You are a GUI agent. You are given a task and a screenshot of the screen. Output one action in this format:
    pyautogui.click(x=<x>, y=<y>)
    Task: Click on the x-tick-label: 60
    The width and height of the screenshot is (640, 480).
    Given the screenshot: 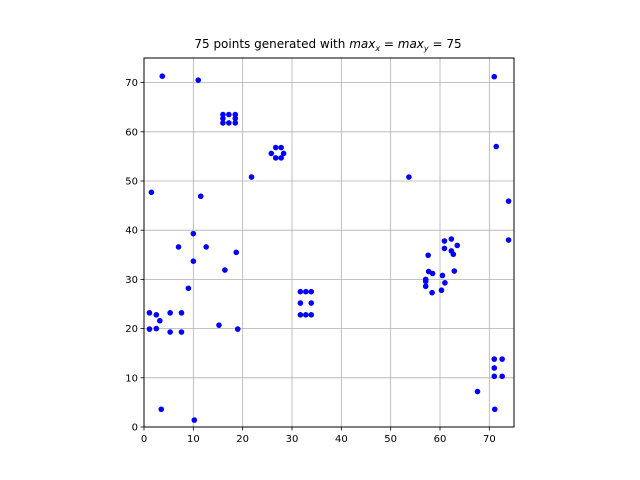 What is the action you would take?
    pyautogui.click(x=440, y=439)
    